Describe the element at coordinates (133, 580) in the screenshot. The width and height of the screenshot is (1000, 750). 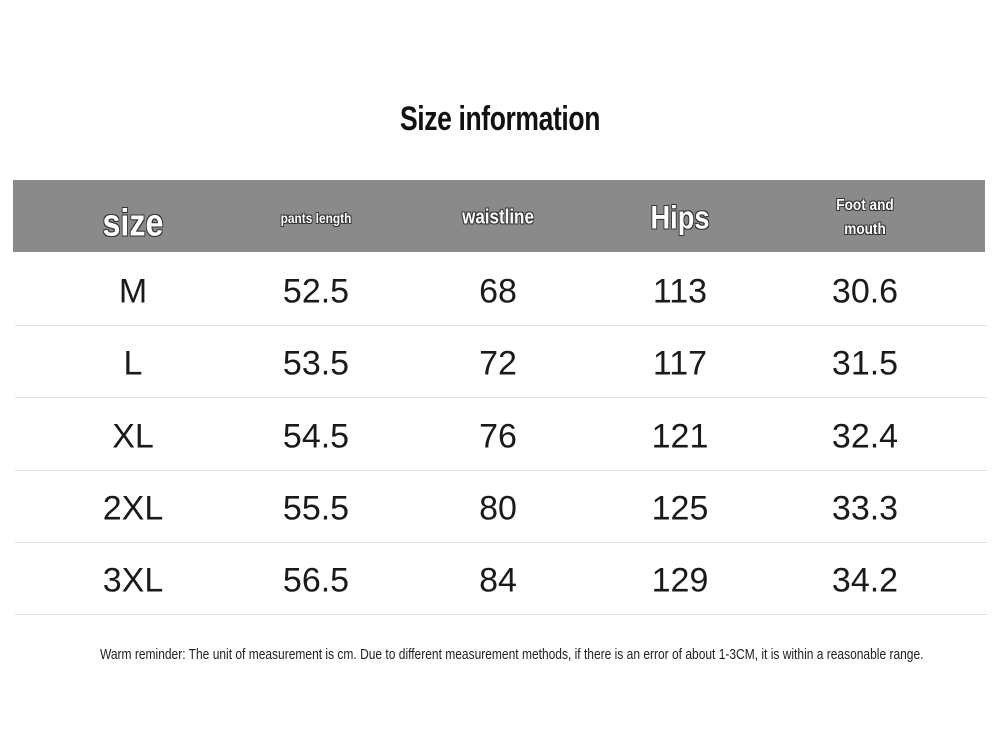
I see `data-cell: 3XL` at that location.